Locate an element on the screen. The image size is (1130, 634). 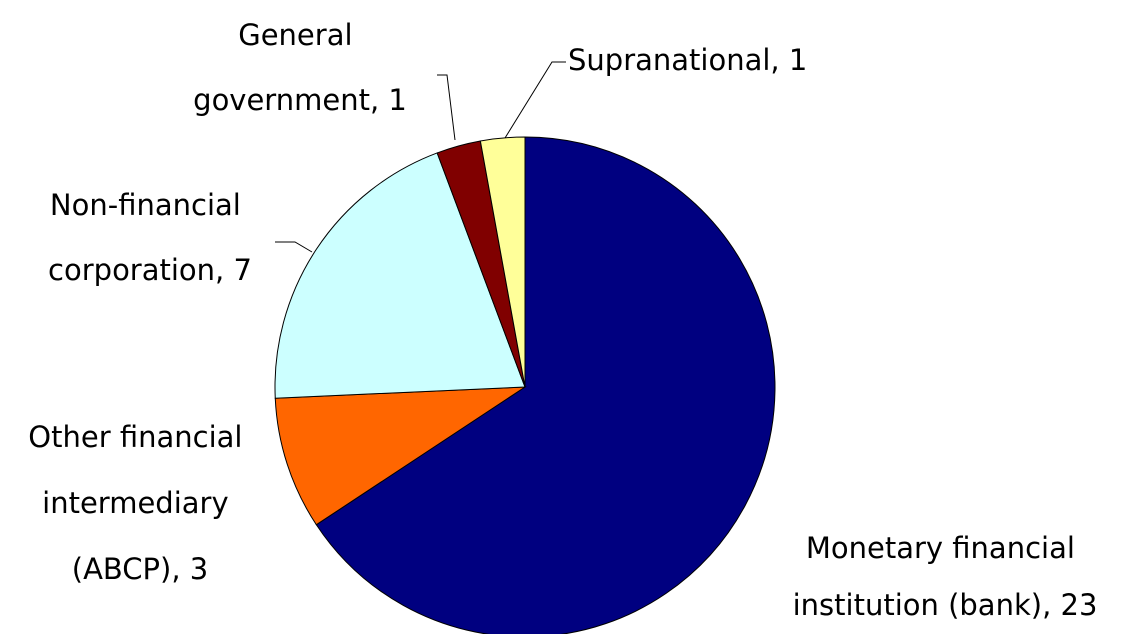
label-line: Non-financial is located at coordinates (150, 205).